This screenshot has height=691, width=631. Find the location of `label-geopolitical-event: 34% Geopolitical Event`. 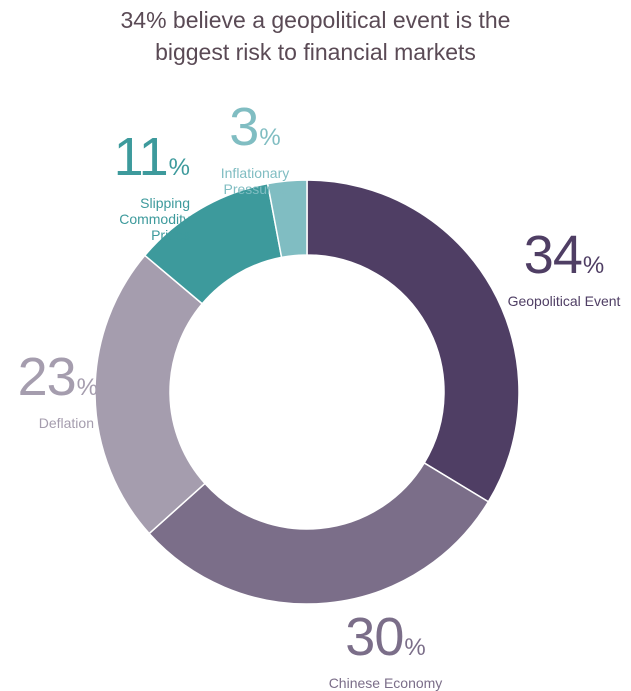

label-geopolitical-event: 34% Geopolitical Event is located at coordinates (564, 268).